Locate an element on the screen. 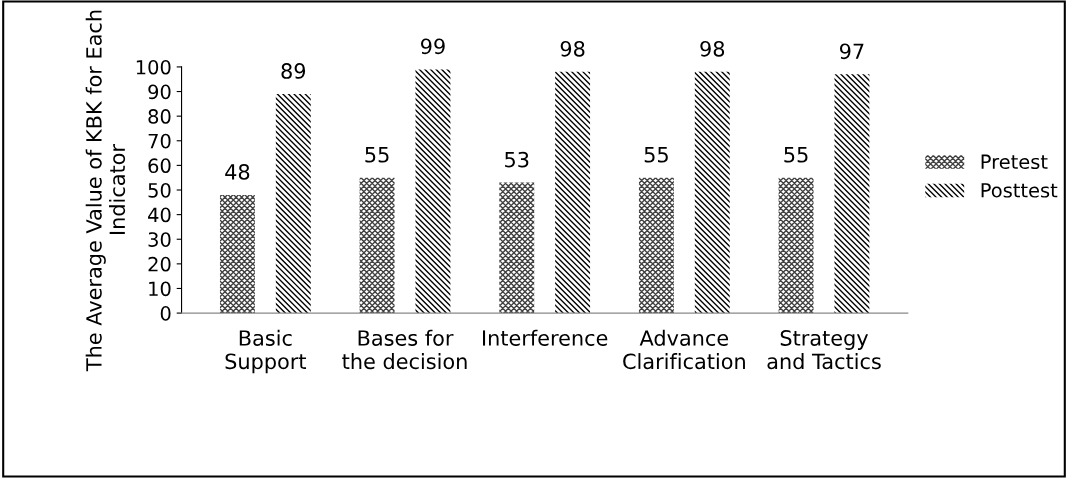  x-tick-label: Bases for the decision is located at coordinates (404, 349).